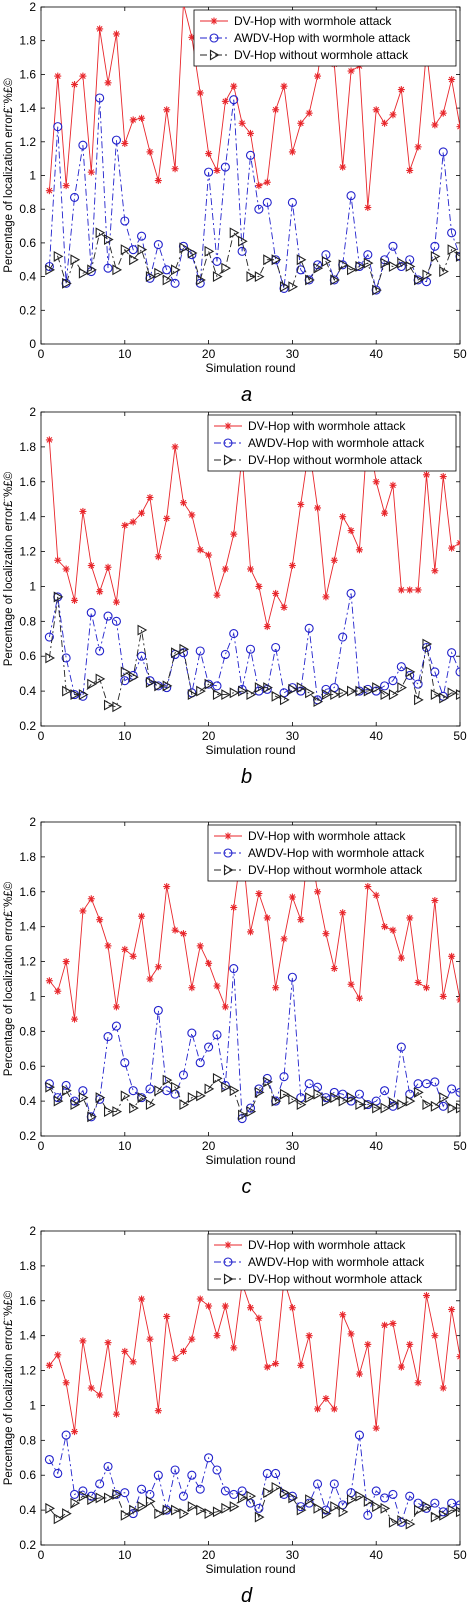 This screenshot has width=474, height=1615. I want to click on legend-box, so click(332, 1262).